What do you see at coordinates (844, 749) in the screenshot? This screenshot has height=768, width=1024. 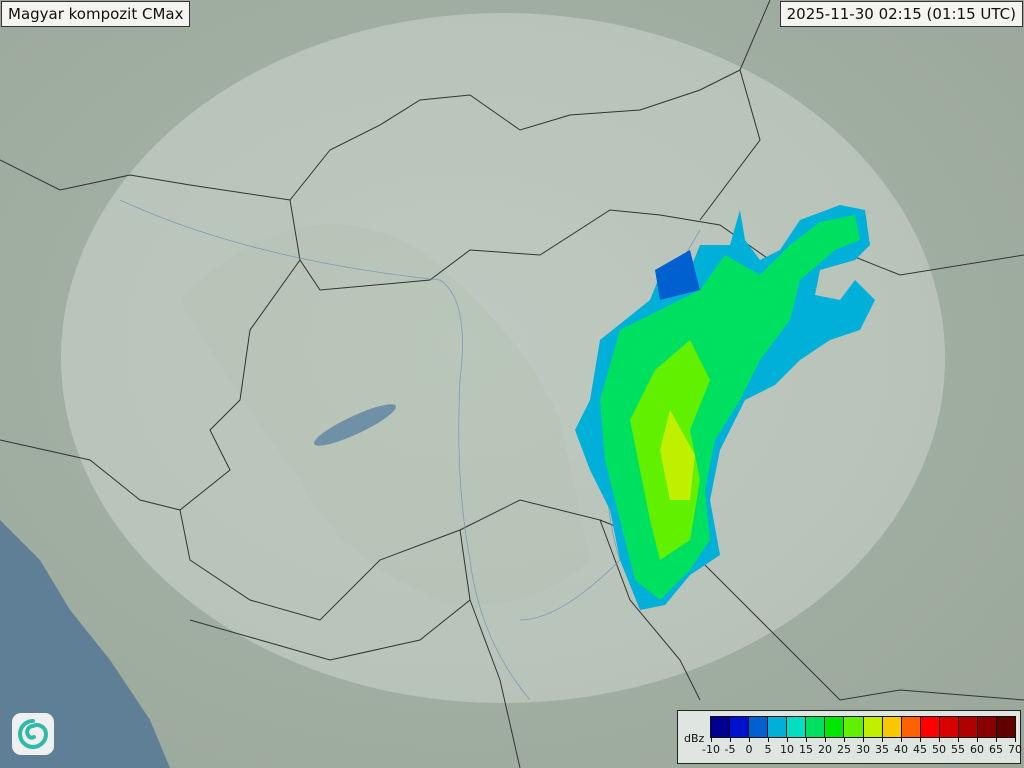 I see `legend-tick-label: 25` at bounding box center [844, 749].